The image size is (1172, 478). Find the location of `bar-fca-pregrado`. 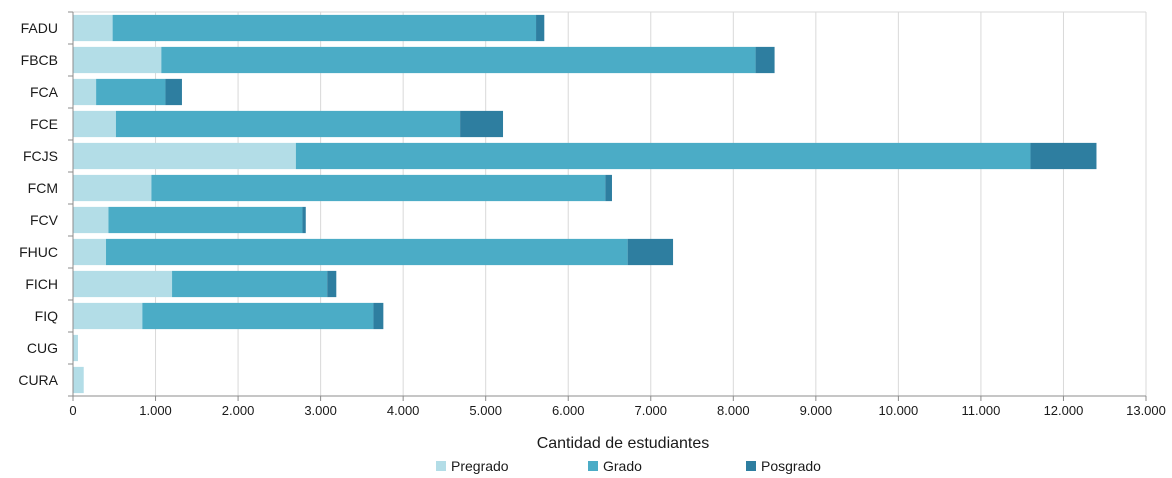

bar-fca-pregrado is located at coordinates (85, 92).